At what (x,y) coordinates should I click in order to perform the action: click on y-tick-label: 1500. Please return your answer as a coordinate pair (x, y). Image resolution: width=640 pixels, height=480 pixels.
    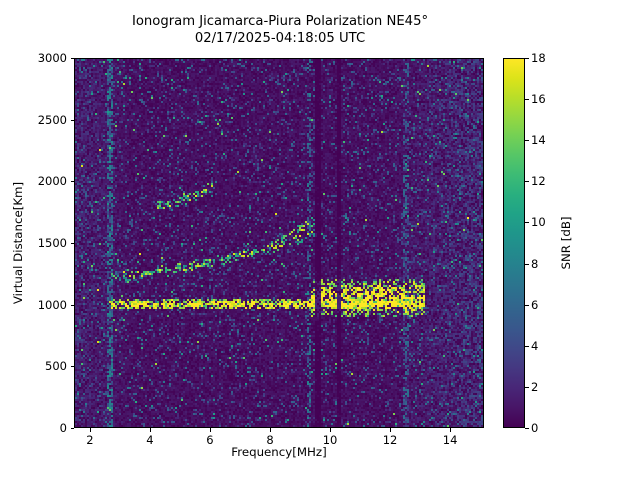
    Looking at the image, I should click on (52, 243).